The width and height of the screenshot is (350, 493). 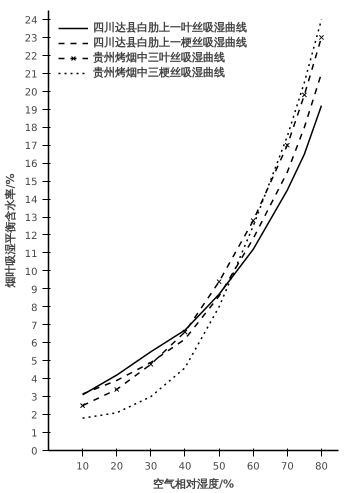 I want to click on y-tick-label: 2, so click(x=34, y=416).